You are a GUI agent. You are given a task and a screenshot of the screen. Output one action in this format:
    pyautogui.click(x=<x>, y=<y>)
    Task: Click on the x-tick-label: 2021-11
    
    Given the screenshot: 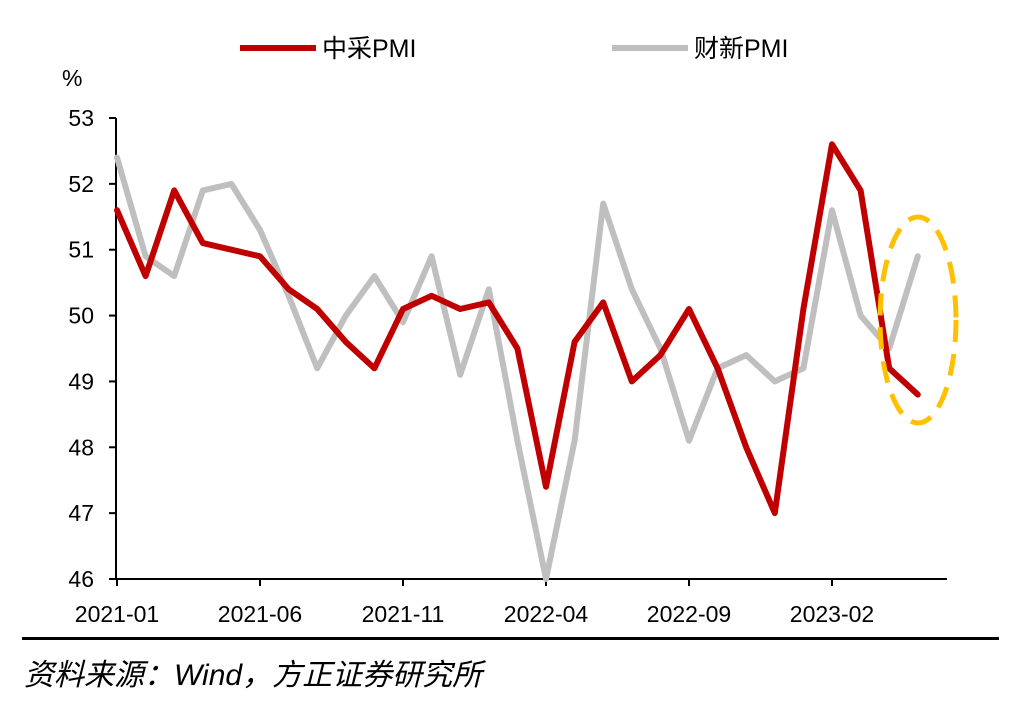 What is the action you would take?
    pyautogui.click(x=403, y=614)
    